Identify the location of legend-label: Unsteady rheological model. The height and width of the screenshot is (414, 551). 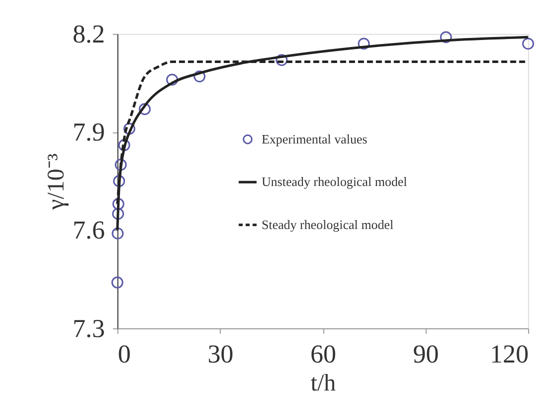
(335, 182).